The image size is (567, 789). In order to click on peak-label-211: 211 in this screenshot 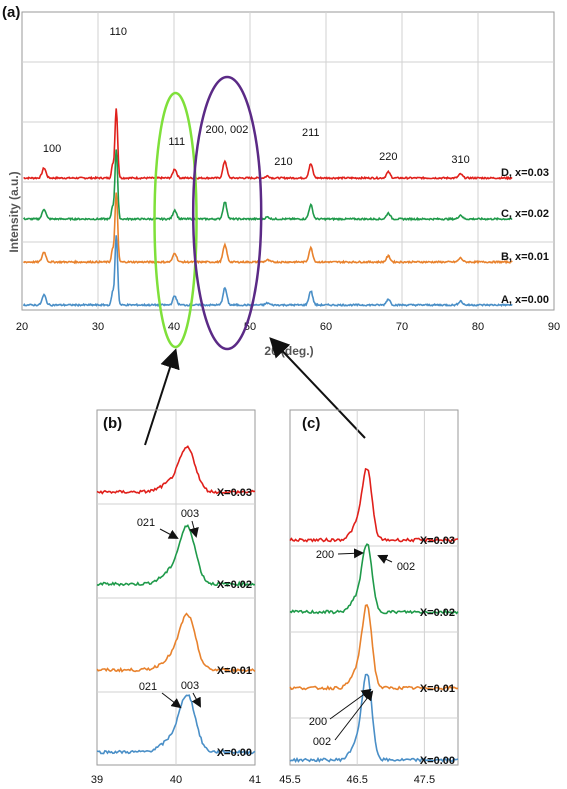, I will do `click(311, 133)`.